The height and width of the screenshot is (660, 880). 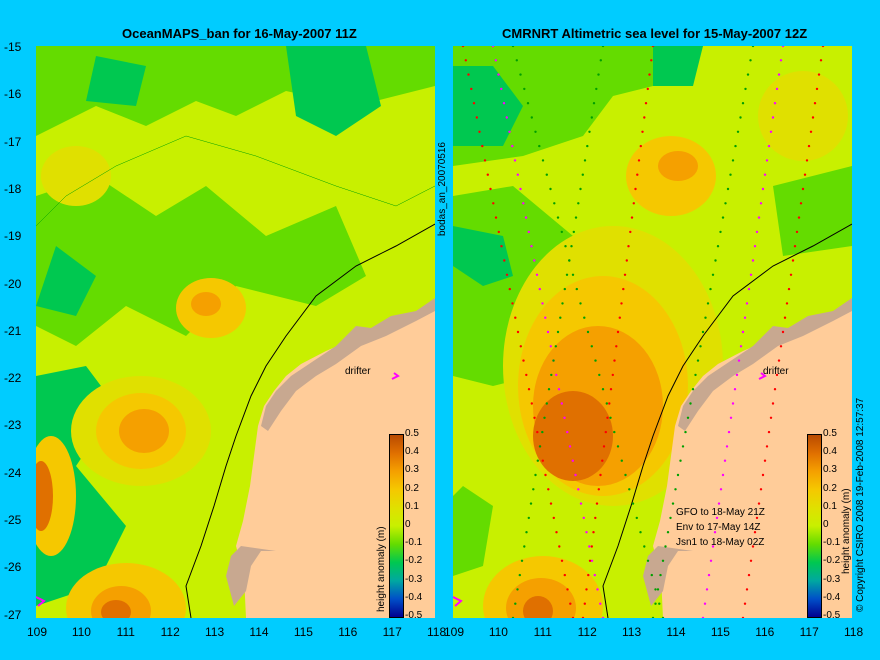 What do you see at coordinates (392, 632) in the screenshot?
I see `left-x-tick-label: 117` at bounding box center [392, 632].